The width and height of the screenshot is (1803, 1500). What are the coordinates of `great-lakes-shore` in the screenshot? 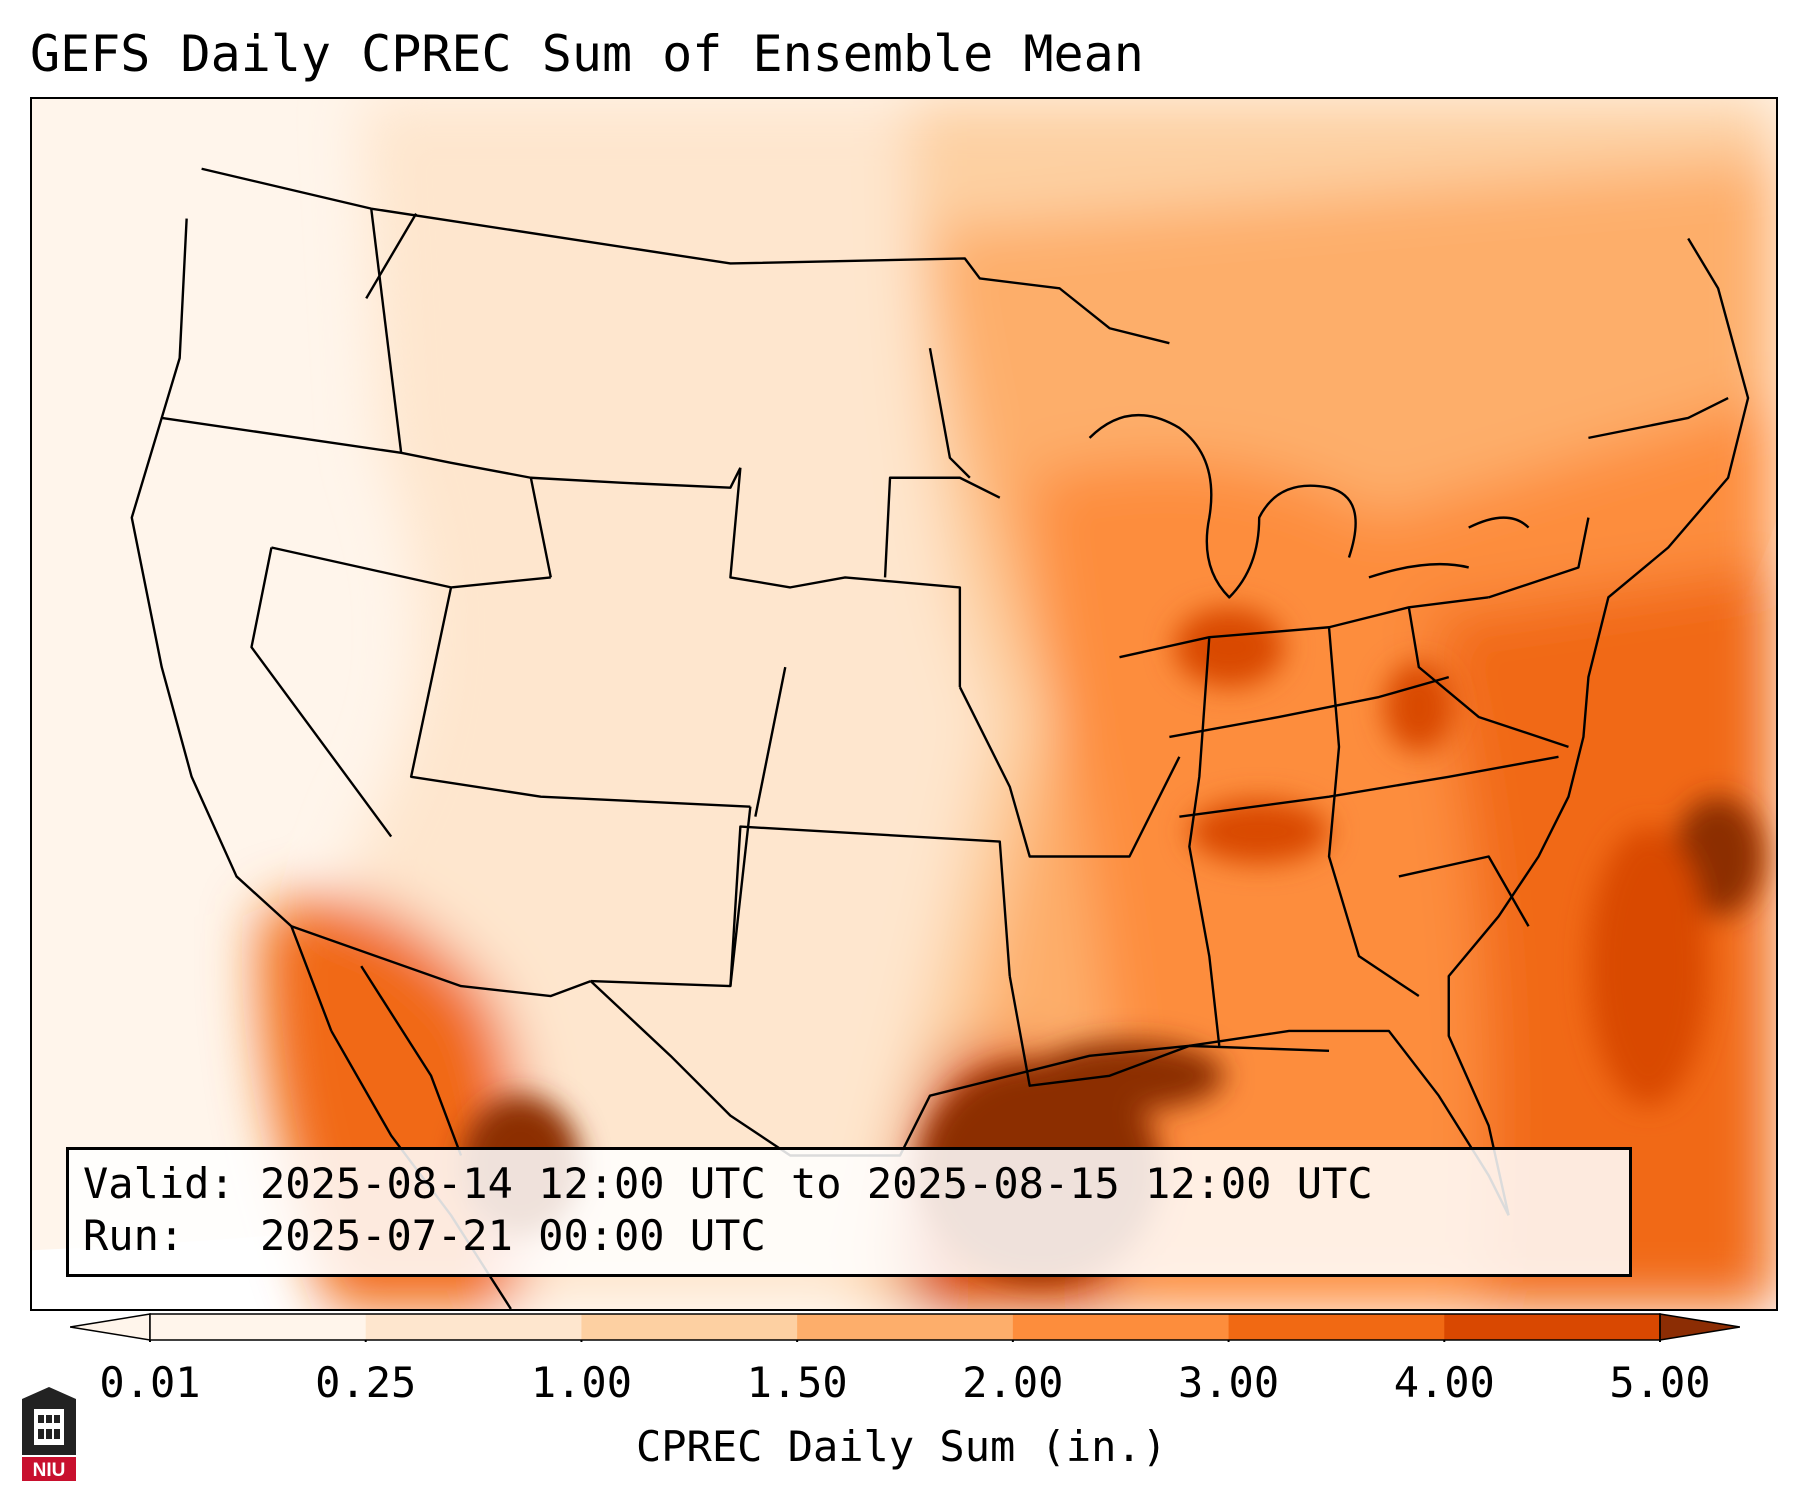 It's located at (1309, 506).